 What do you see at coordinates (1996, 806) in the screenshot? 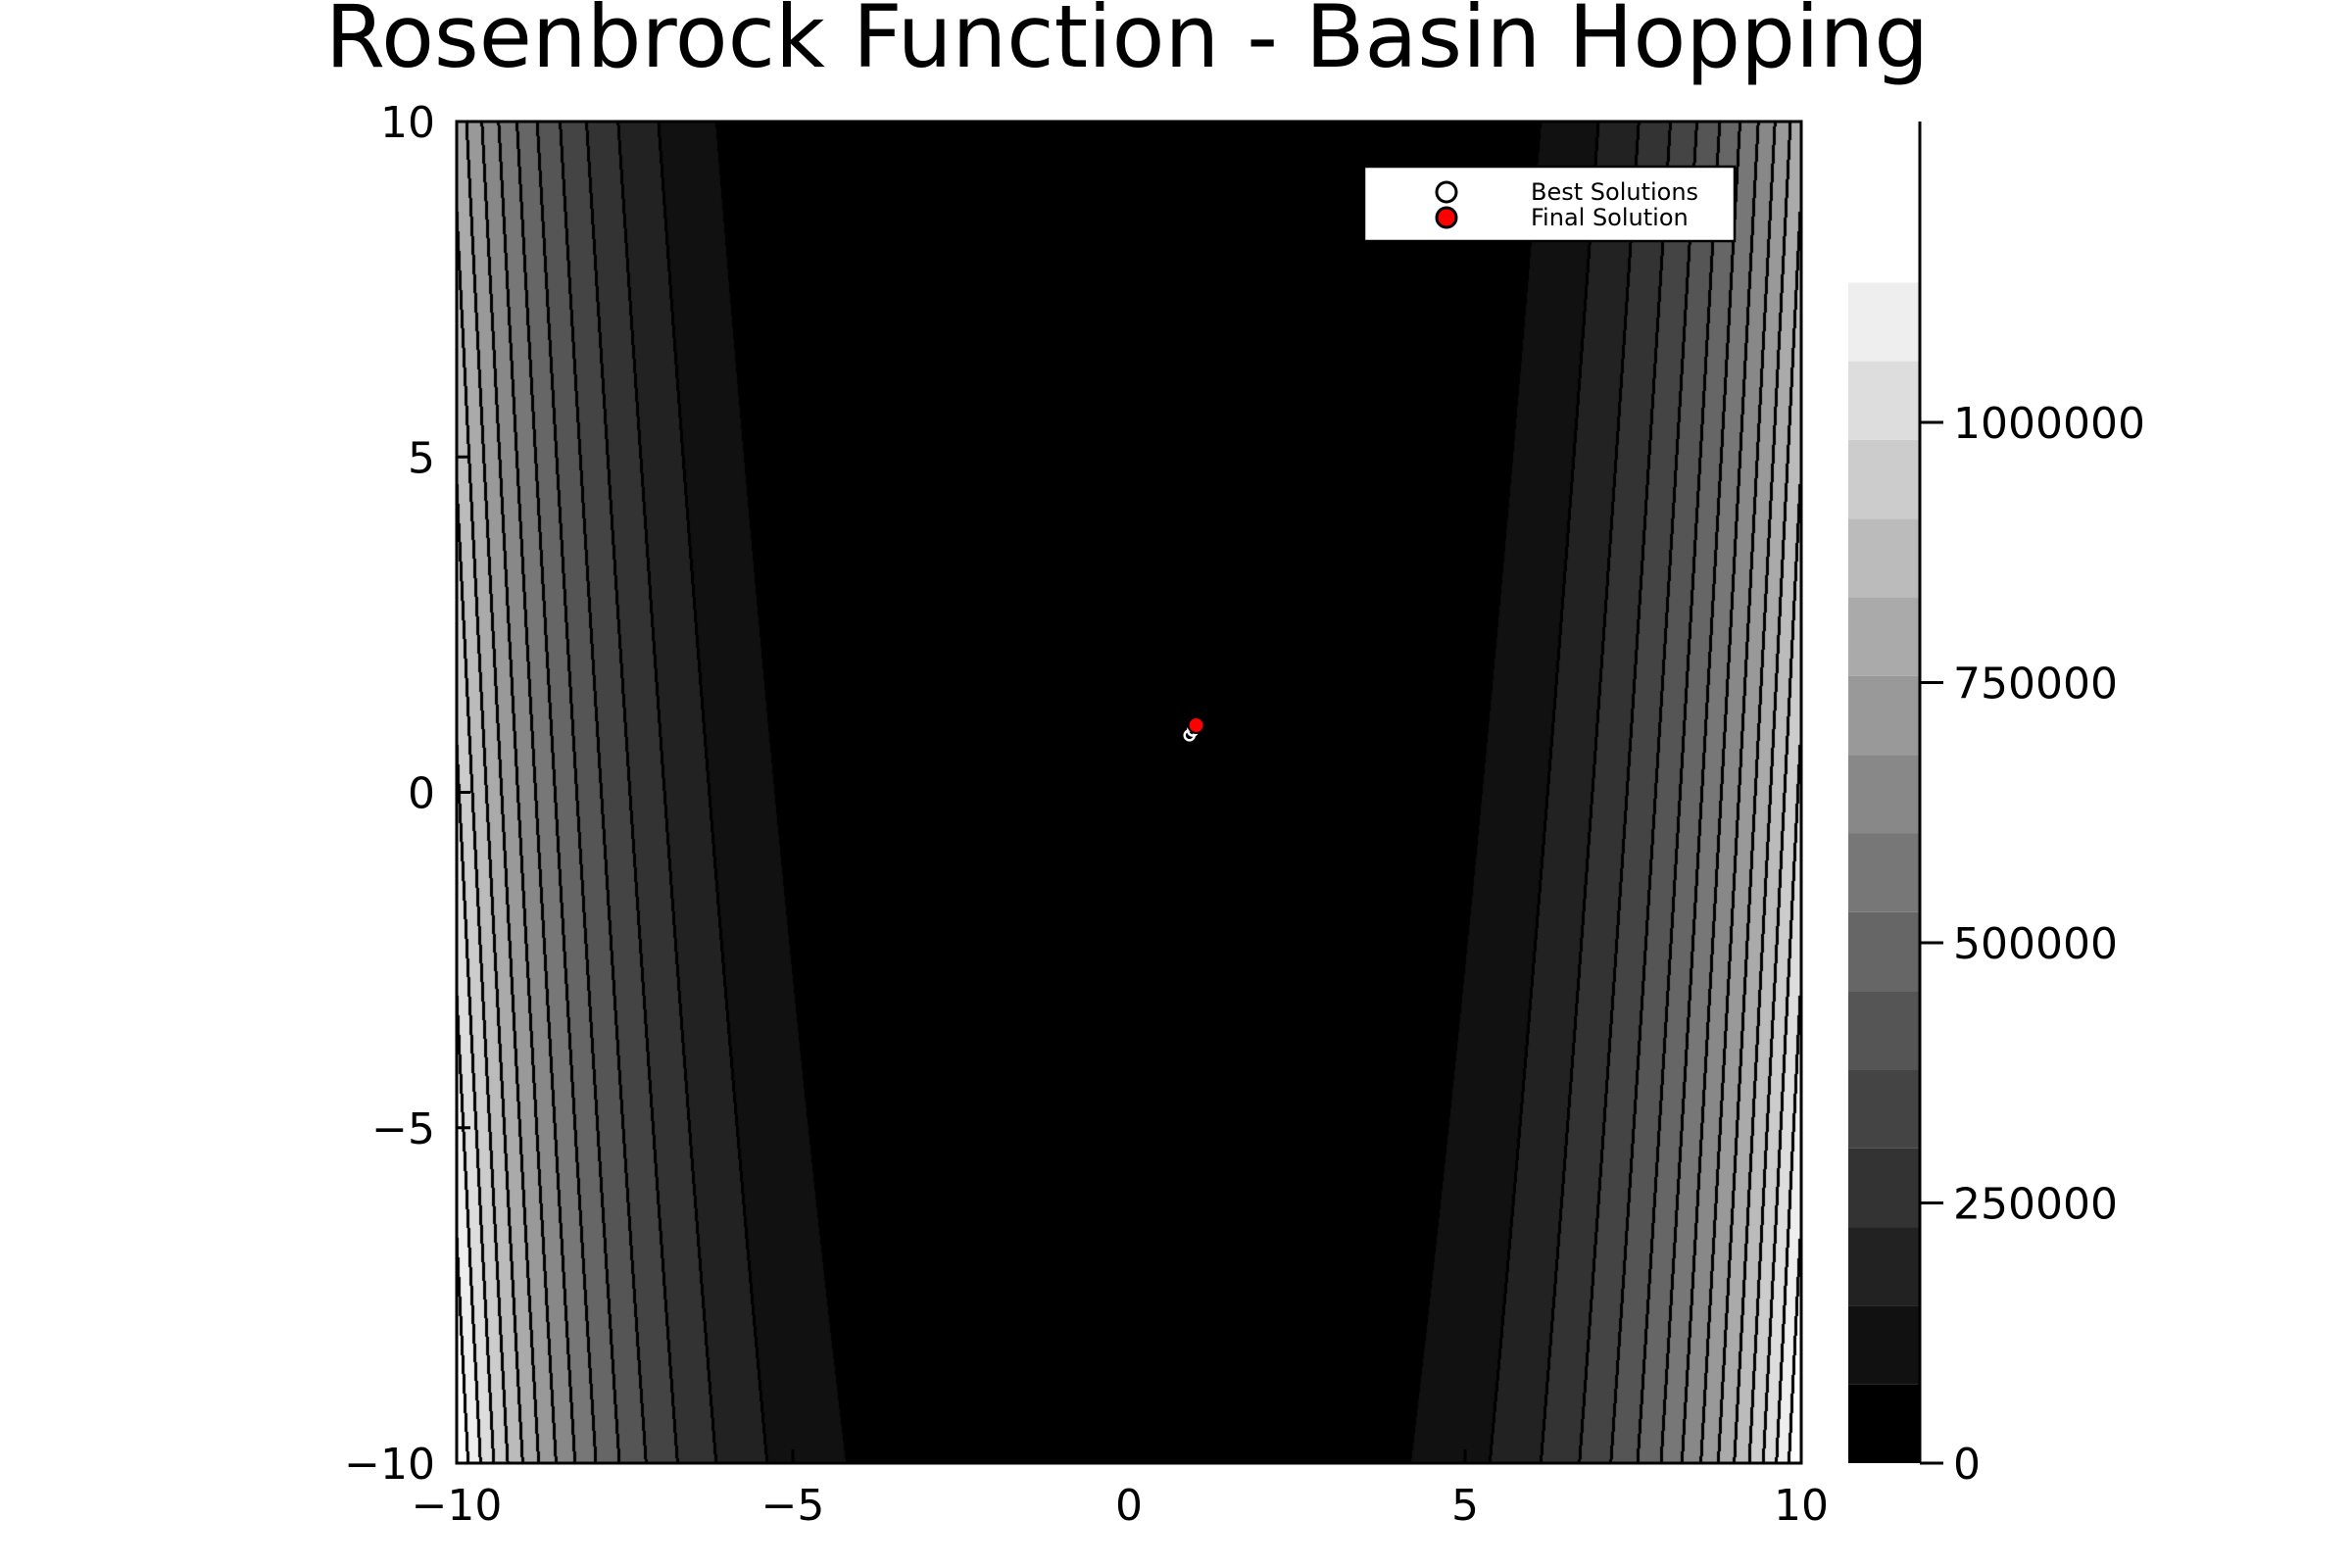
I see `colorbar: 0 250000 500000 750000 1000000` at bounding box center [1996, 806].